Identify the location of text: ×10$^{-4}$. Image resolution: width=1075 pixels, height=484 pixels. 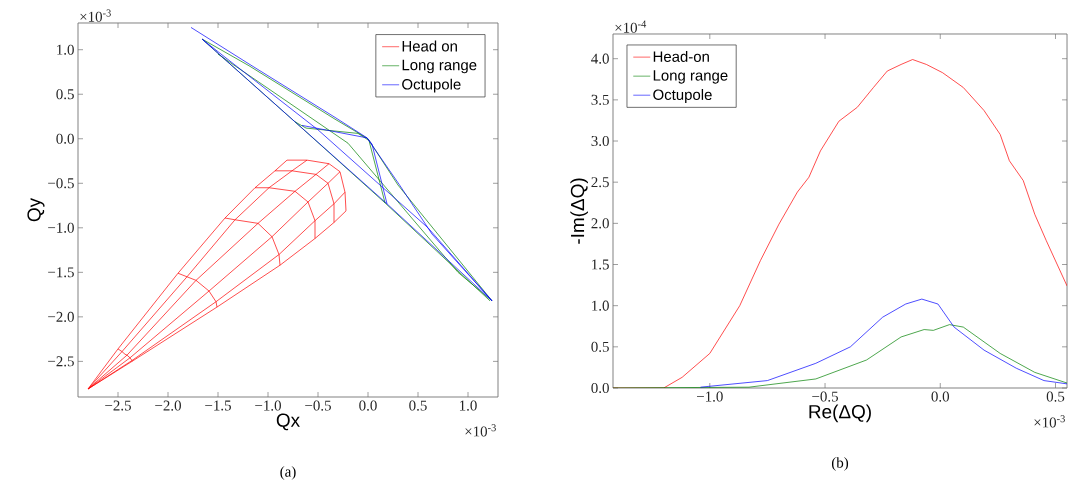
(631, 26).